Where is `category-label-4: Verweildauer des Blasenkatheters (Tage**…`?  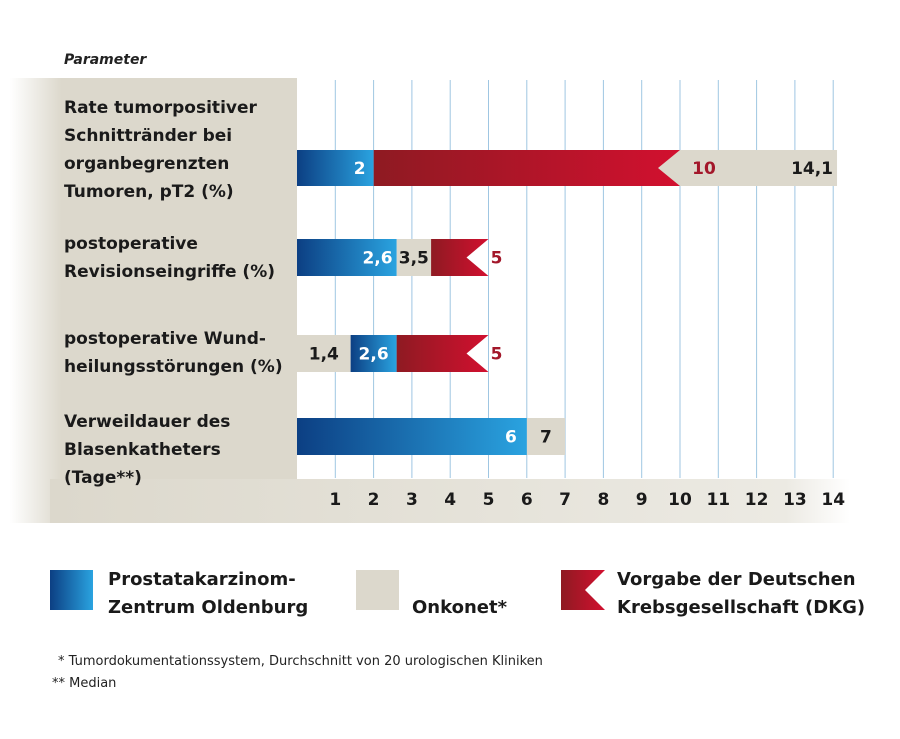
category-label-4: Verweildauer des Blasenkatheters (Tage**… is located at coordinates (179, 450).